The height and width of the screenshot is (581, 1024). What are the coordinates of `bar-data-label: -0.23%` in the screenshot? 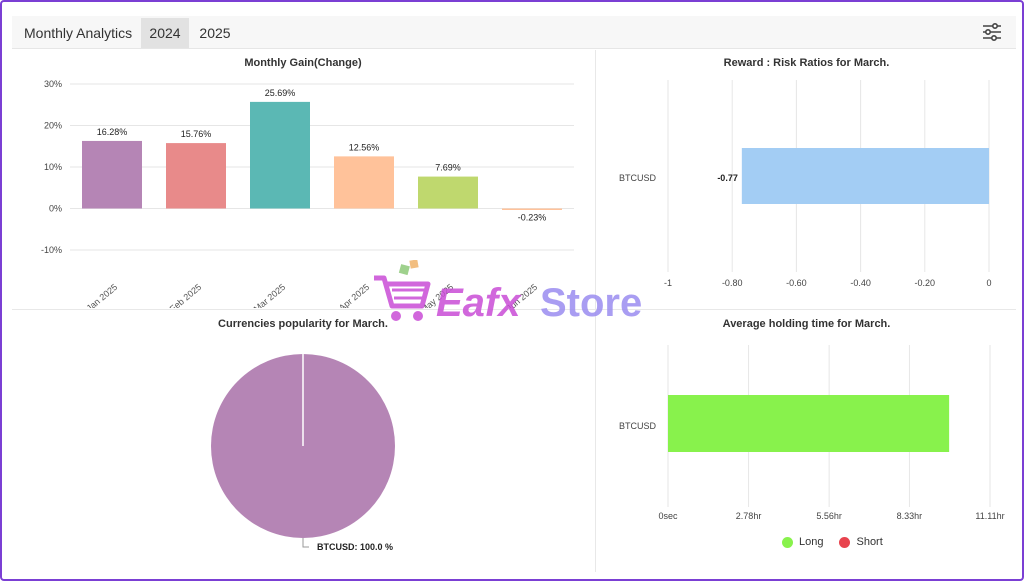 It's located at (532, 218).